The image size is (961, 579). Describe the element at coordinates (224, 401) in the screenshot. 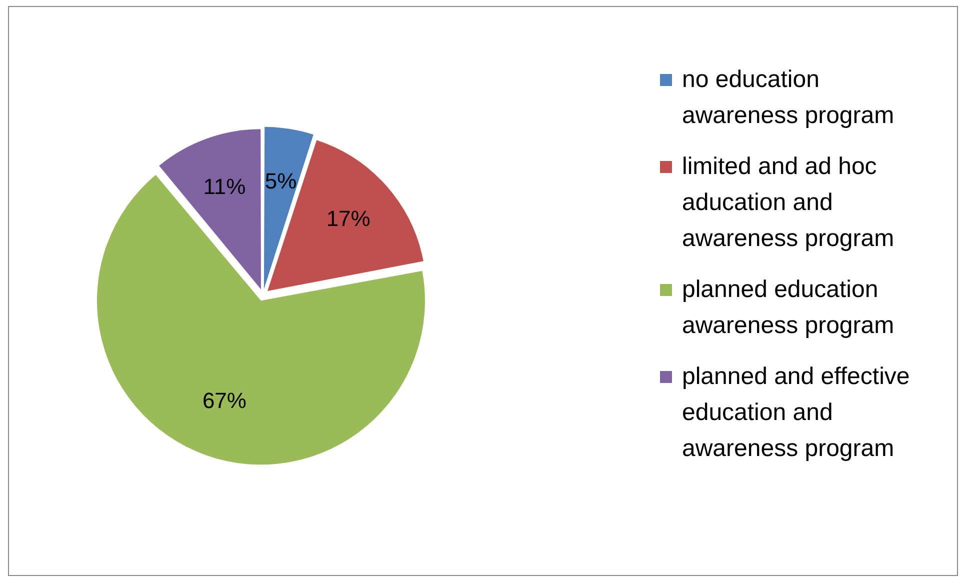

I see `data-label: 67%` at that location.